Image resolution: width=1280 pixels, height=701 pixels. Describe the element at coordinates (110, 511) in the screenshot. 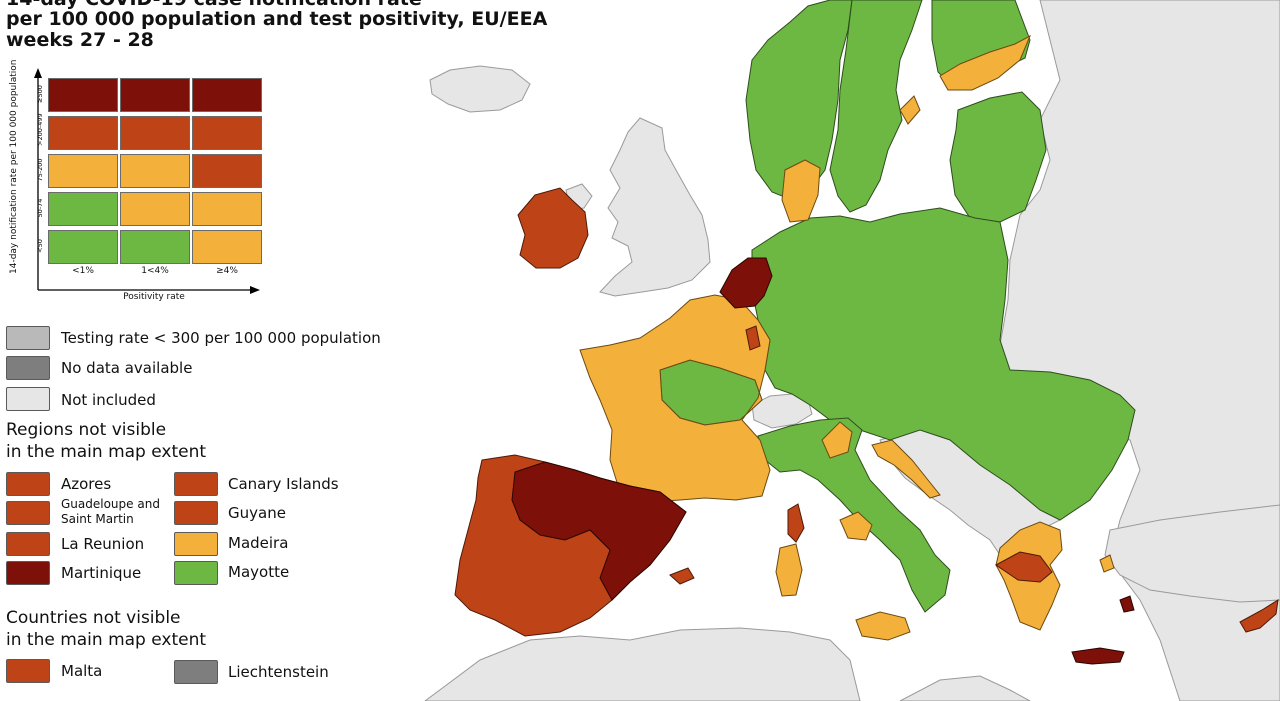

I see `region-label-guadeloupe: Guadeloupe and Saint Martin` at that location.